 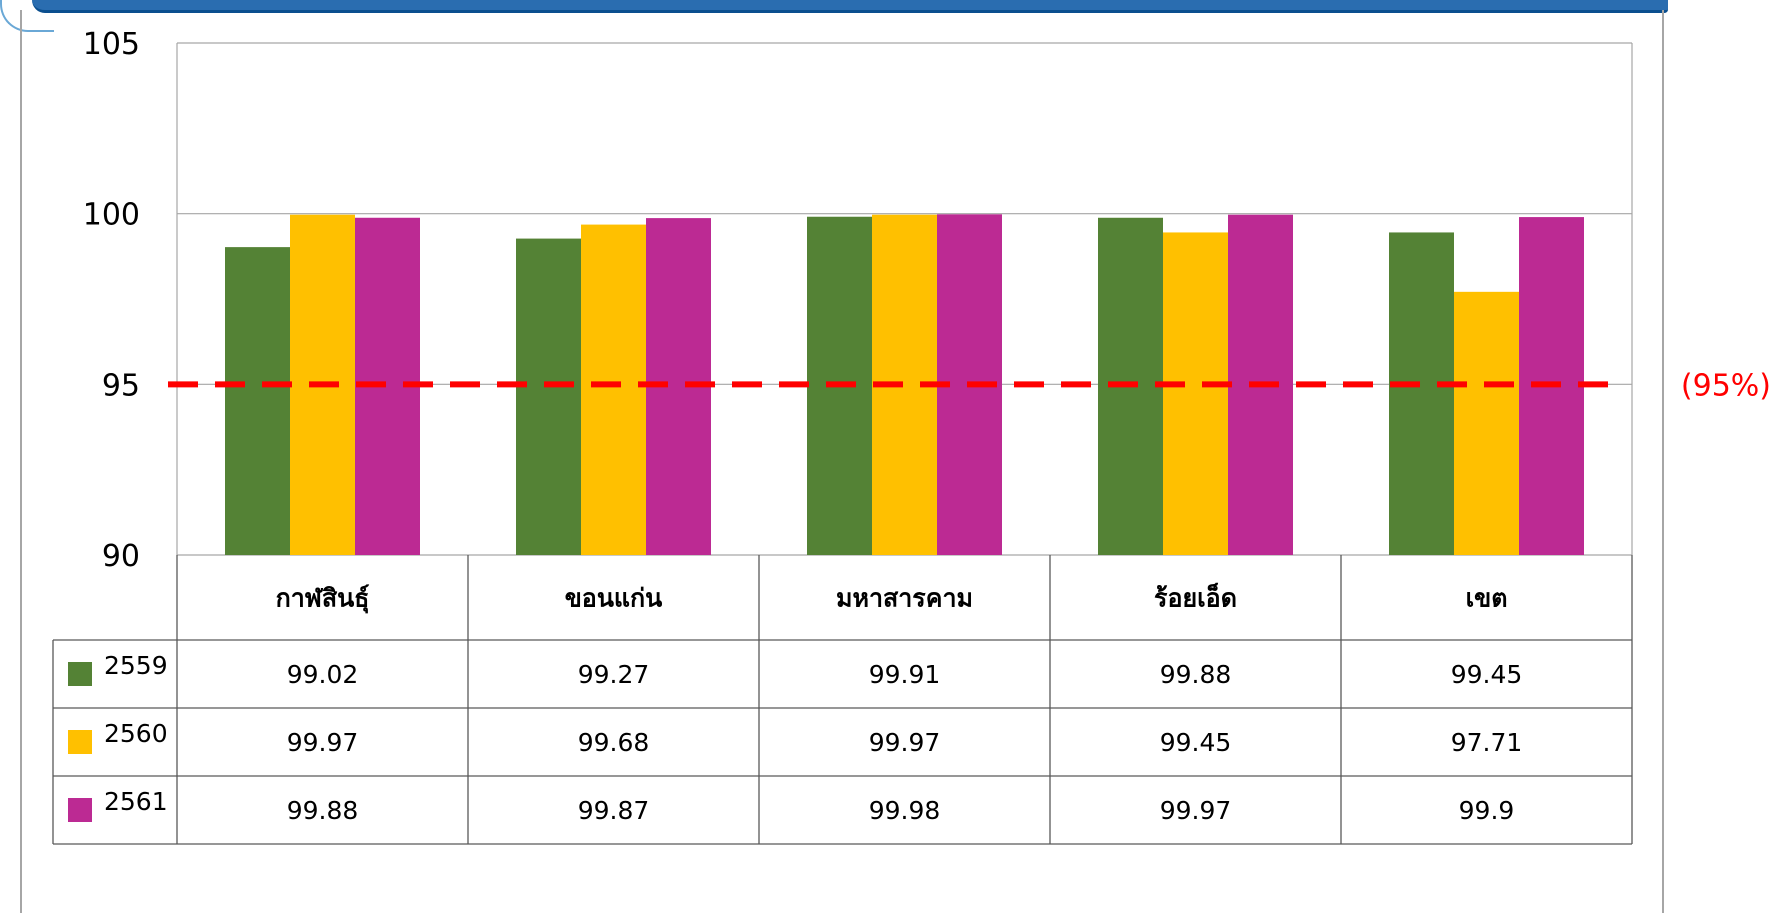 What do you see at coordinates (905, 810) in the screenshot?
I see `table-cell-2561-3: 99.98` at bounding box center [905, 810].